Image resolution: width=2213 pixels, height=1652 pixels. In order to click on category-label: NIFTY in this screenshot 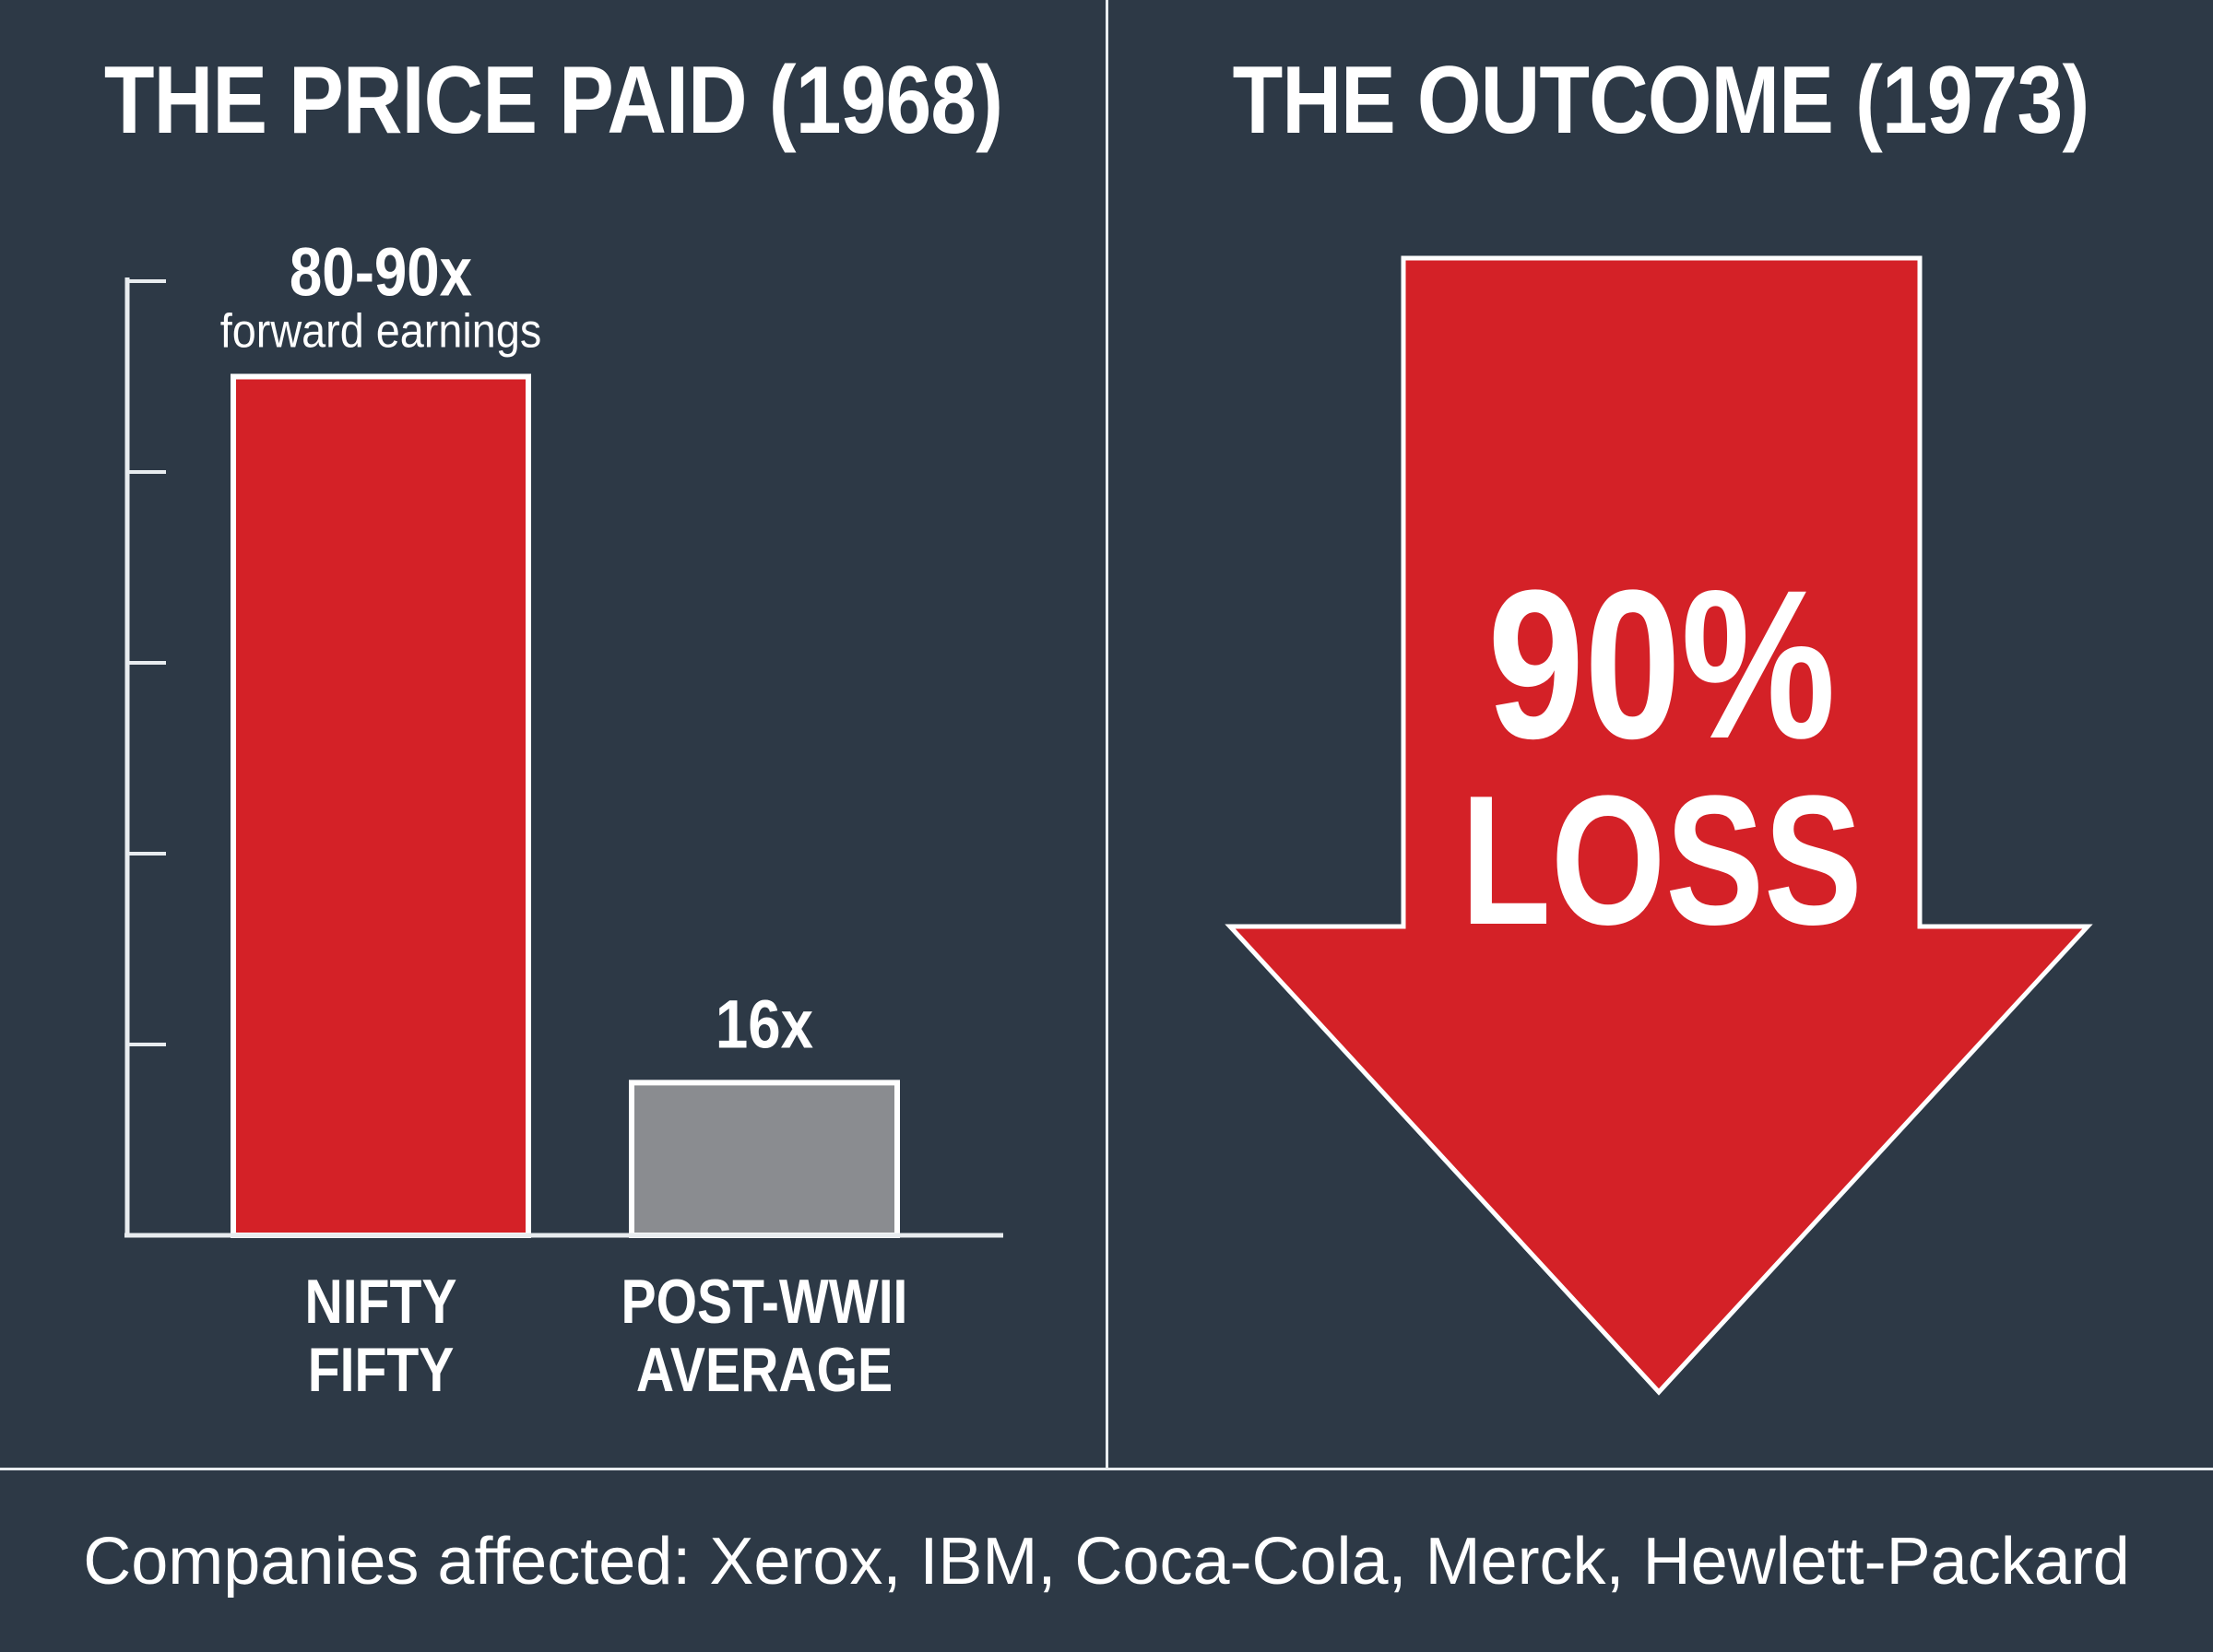, I will do `click(381, 1302)`.